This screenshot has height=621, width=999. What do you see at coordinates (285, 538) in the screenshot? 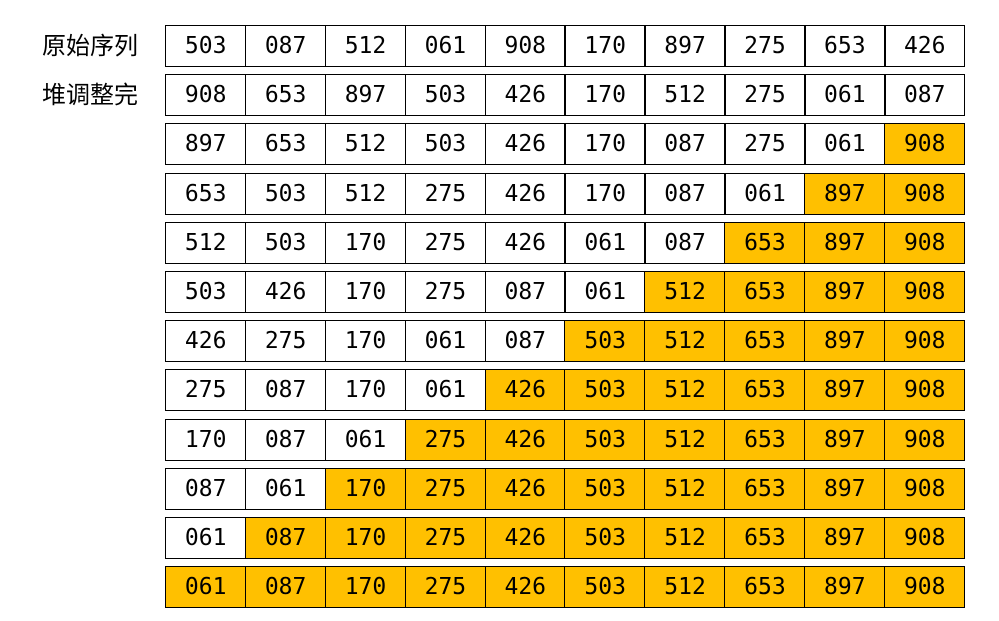
I see `sorted-cell: 087` at bounding box center [285, 538].